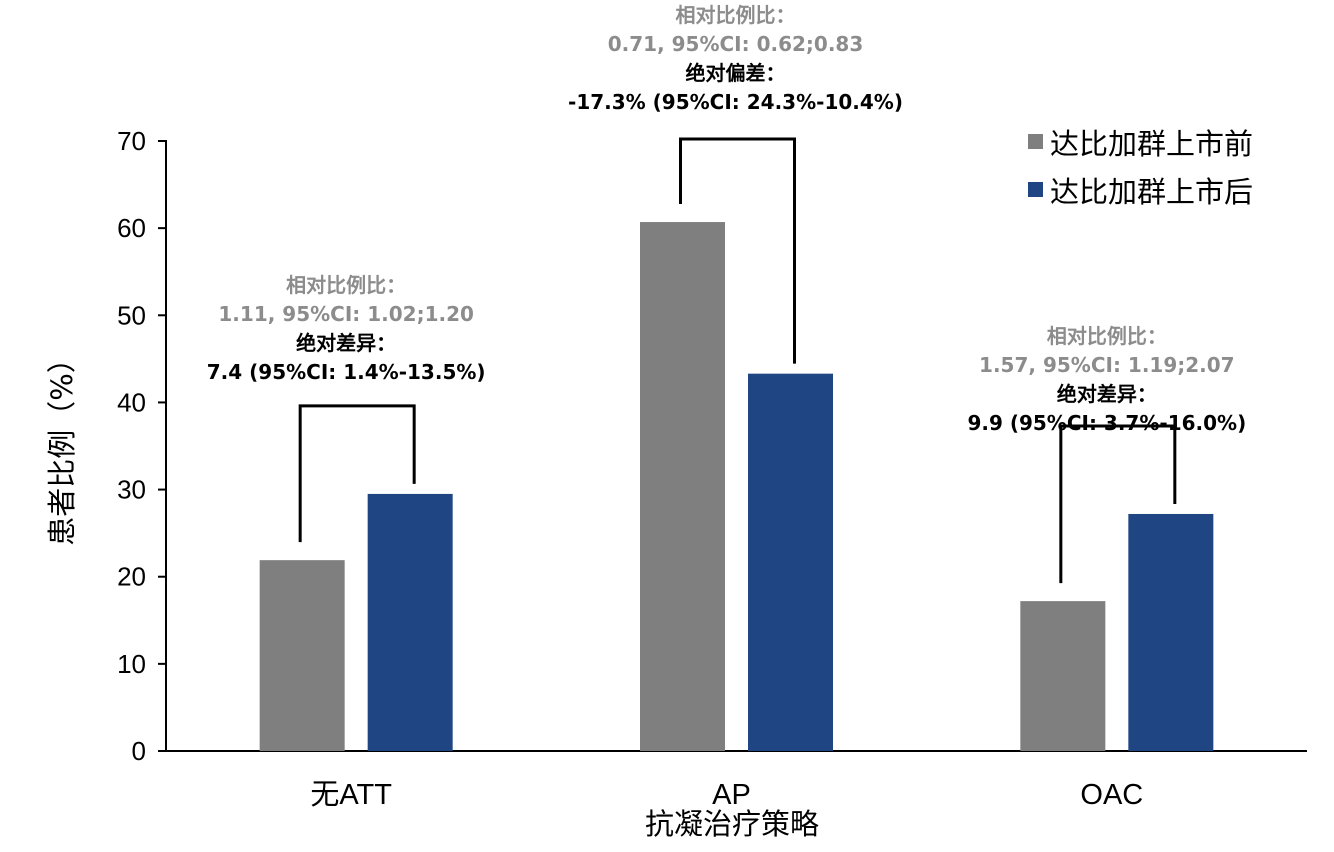 The height and width of the screenshot is (852, 1334). I want to click on x-tick-labels: 无ATT AP OAC, so click(726, 795).